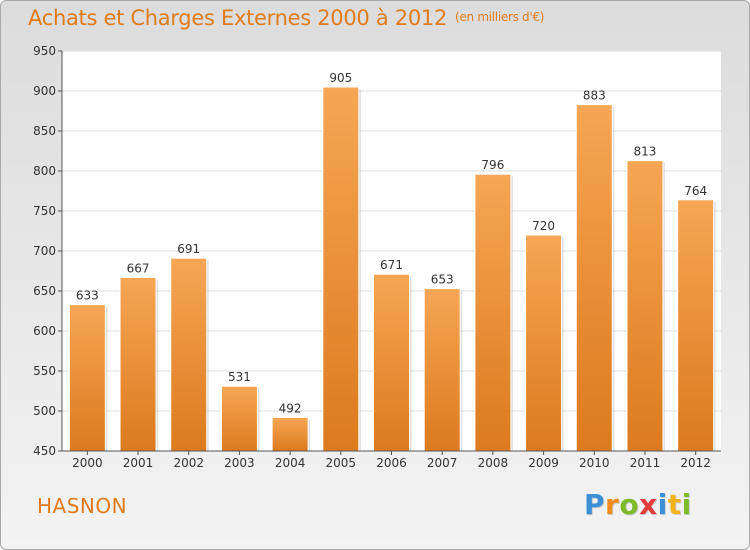 The height and width of the screenshot is (550, 750). Describe the element at coordinates (341, 269) in the screenshot. I see `bar-2005` at that location.